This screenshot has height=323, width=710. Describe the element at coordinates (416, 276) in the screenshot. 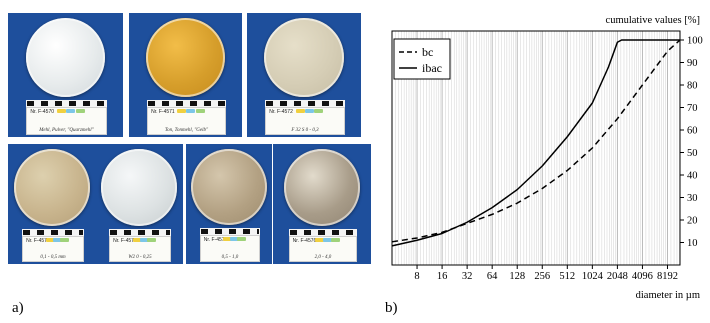

I see `x-tick-label: 8` at that location.